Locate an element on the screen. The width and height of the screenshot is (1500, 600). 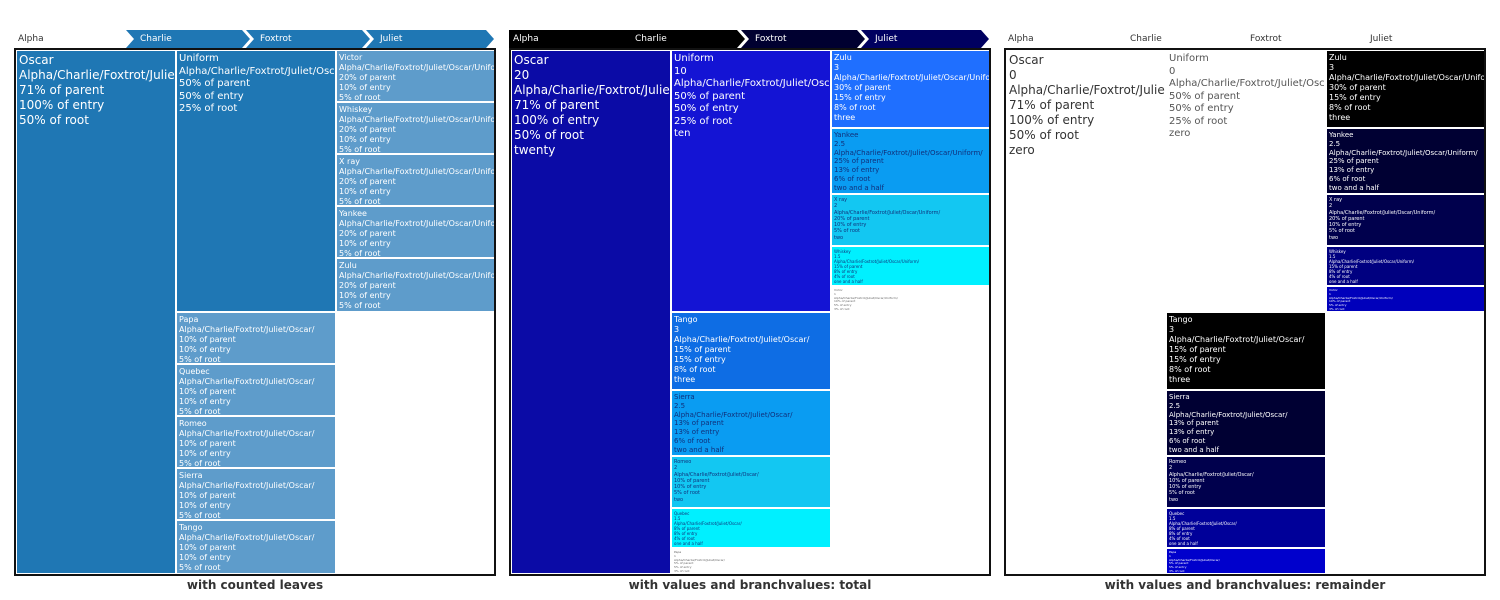
tile-label-id: Papa is located at coordinates (678, 552).